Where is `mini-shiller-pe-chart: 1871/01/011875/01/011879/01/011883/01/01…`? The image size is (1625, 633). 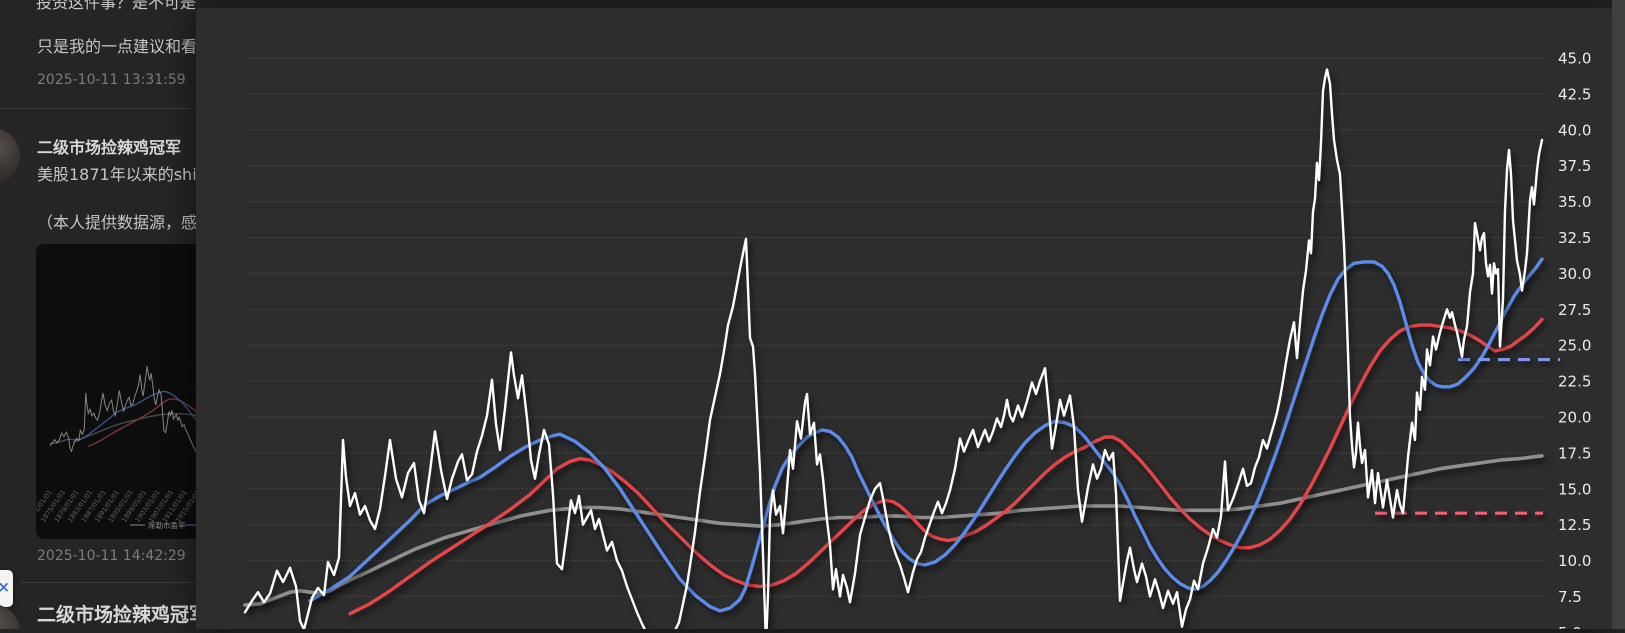
mini-shiller-pe-chart: 1871/01/011875/01/011879/01/011883/01/01… is located at coordinates (116, 446).